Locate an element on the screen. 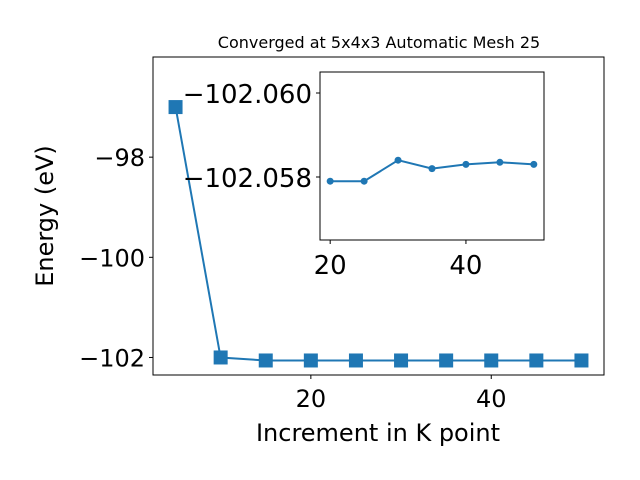 Image resolution: width=640 pixels, height=480 pixels. main-x-tick-label: 20 is located at coordinates (311, 399).